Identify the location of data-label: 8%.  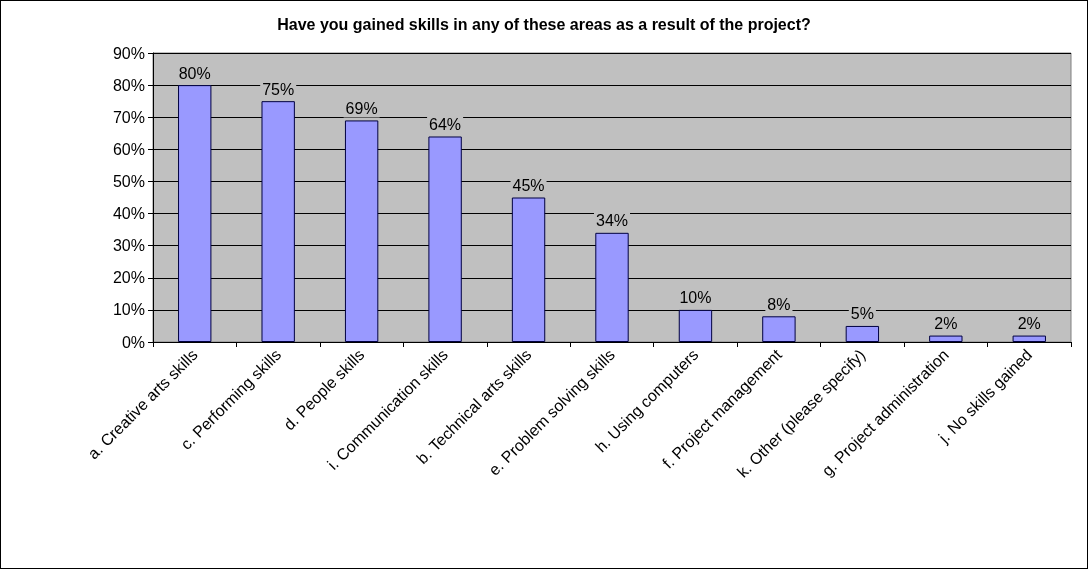
(779, 304).